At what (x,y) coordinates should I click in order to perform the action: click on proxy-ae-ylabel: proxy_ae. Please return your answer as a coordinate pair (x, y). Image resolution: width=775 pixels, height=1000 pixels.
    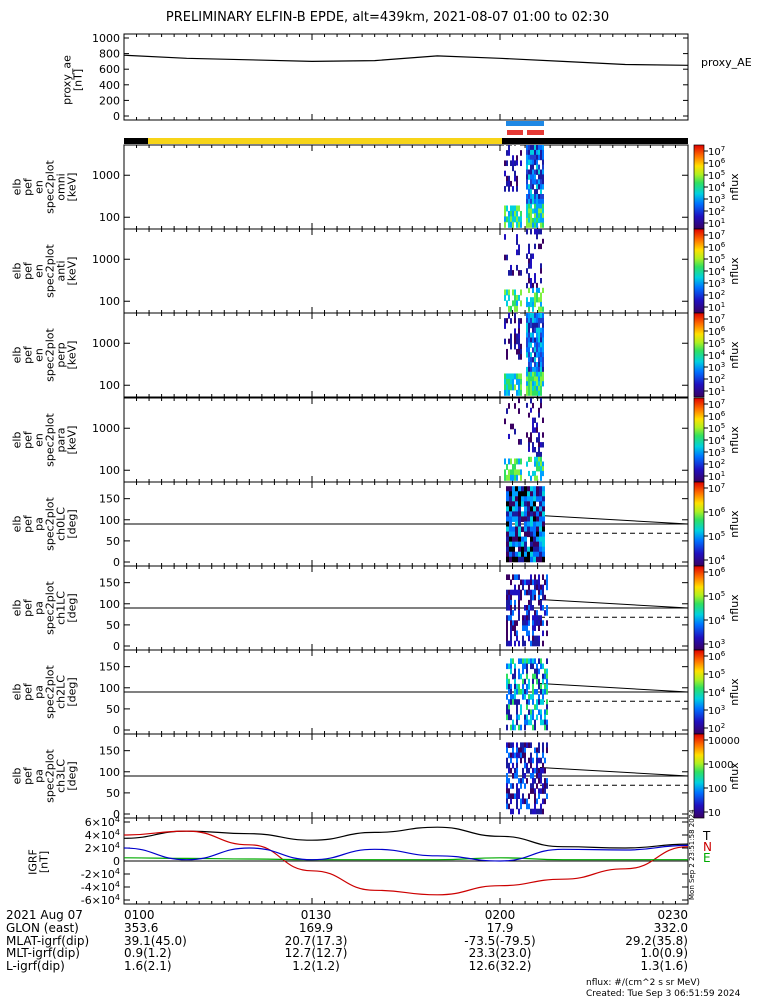
    Looking at the image, I should click on (67, 80).